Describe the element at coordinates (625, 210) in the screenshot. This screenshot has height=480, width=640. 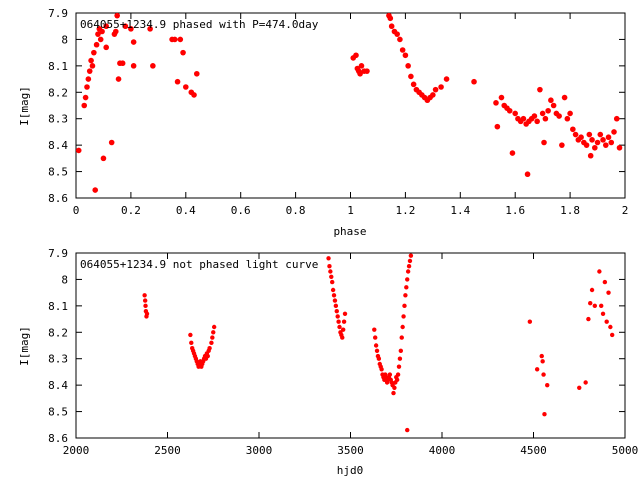
I see `x-tick-label: 2` at that location.